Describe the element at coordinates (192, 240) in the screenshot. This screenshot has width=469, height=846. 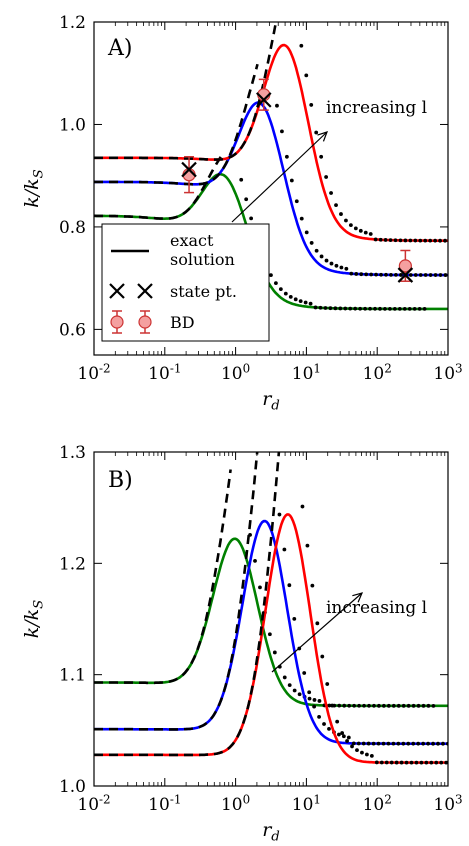
I see `legend-exact-label-line1: exact` at that location.